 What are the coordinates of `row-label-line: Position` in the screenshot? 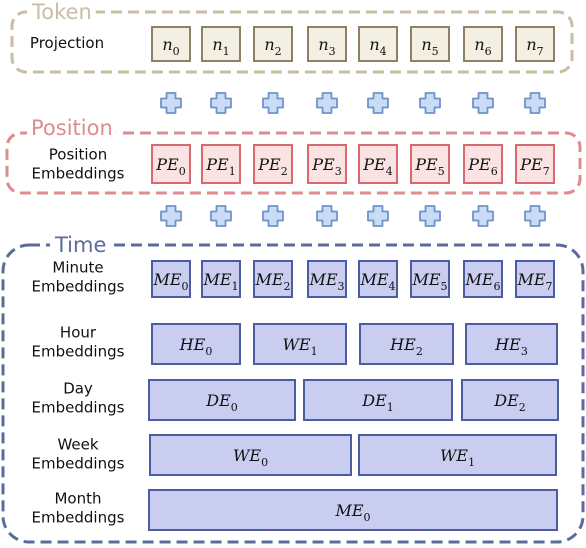 It's located at (78, 155).